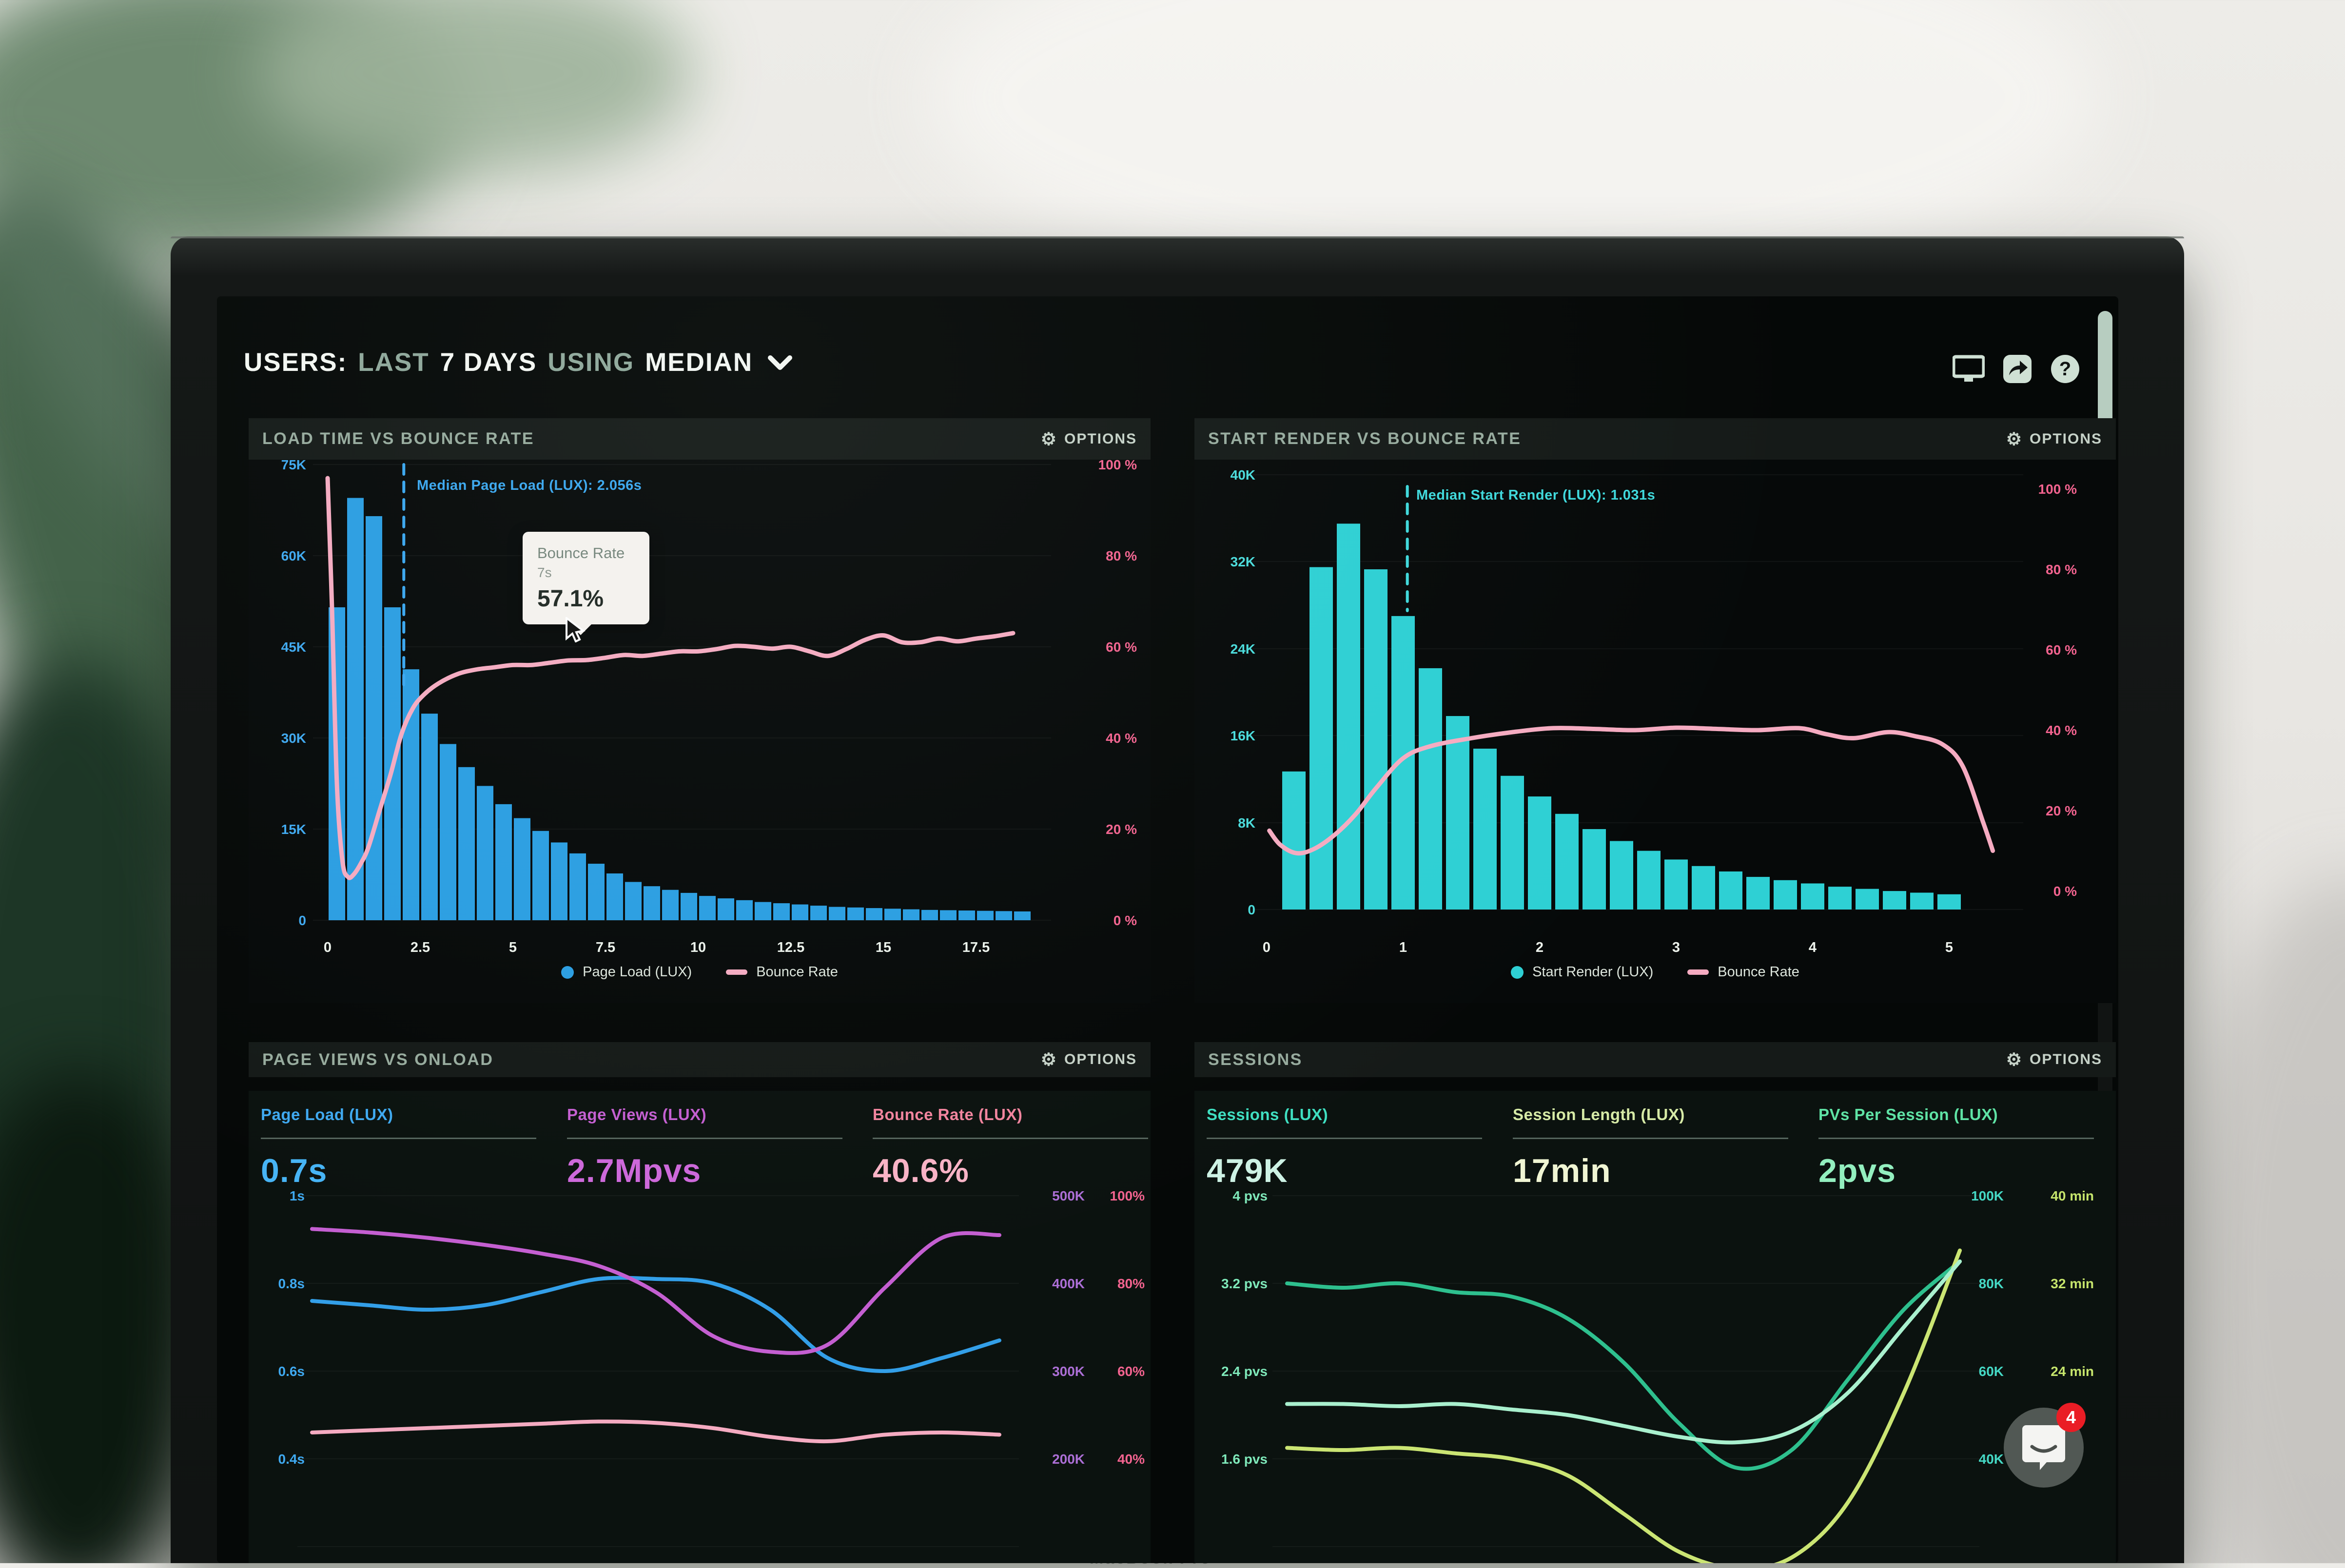  Describe the element at coordinates (1247, 1170) in the screenshot. I see `metric-value: 479K` at that location.